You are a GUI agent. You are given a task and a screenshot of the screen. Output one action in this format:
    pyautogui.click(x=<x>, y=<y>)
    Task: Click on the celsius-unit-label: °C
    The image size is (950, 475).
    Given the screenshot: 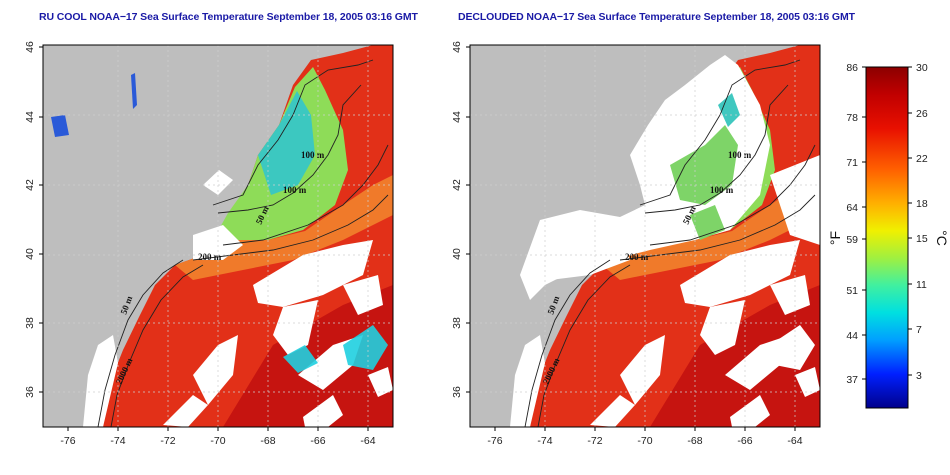 What is the action you would take?
    pyautogui.click(x=942, y=238)
    